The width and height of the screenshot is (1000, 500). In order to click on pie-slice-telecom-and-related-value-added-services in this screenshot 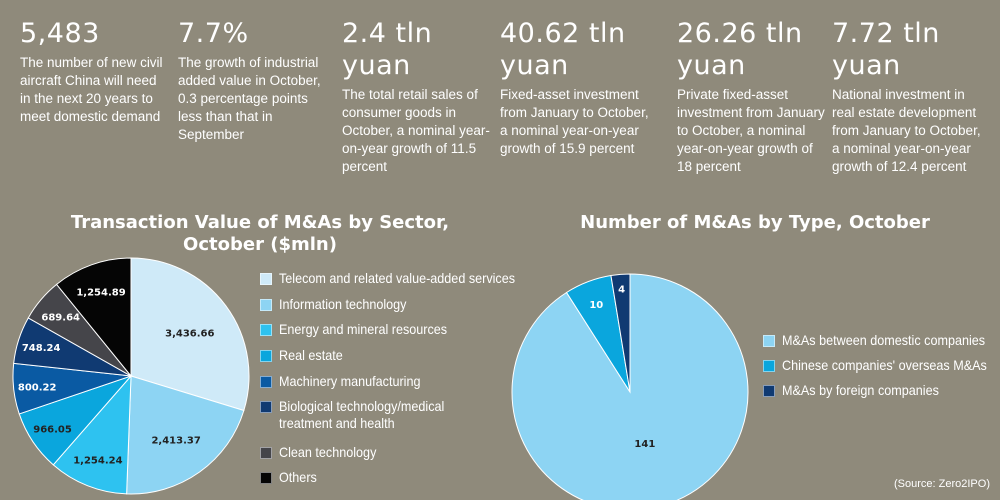, I will do `click(190, 334)`.